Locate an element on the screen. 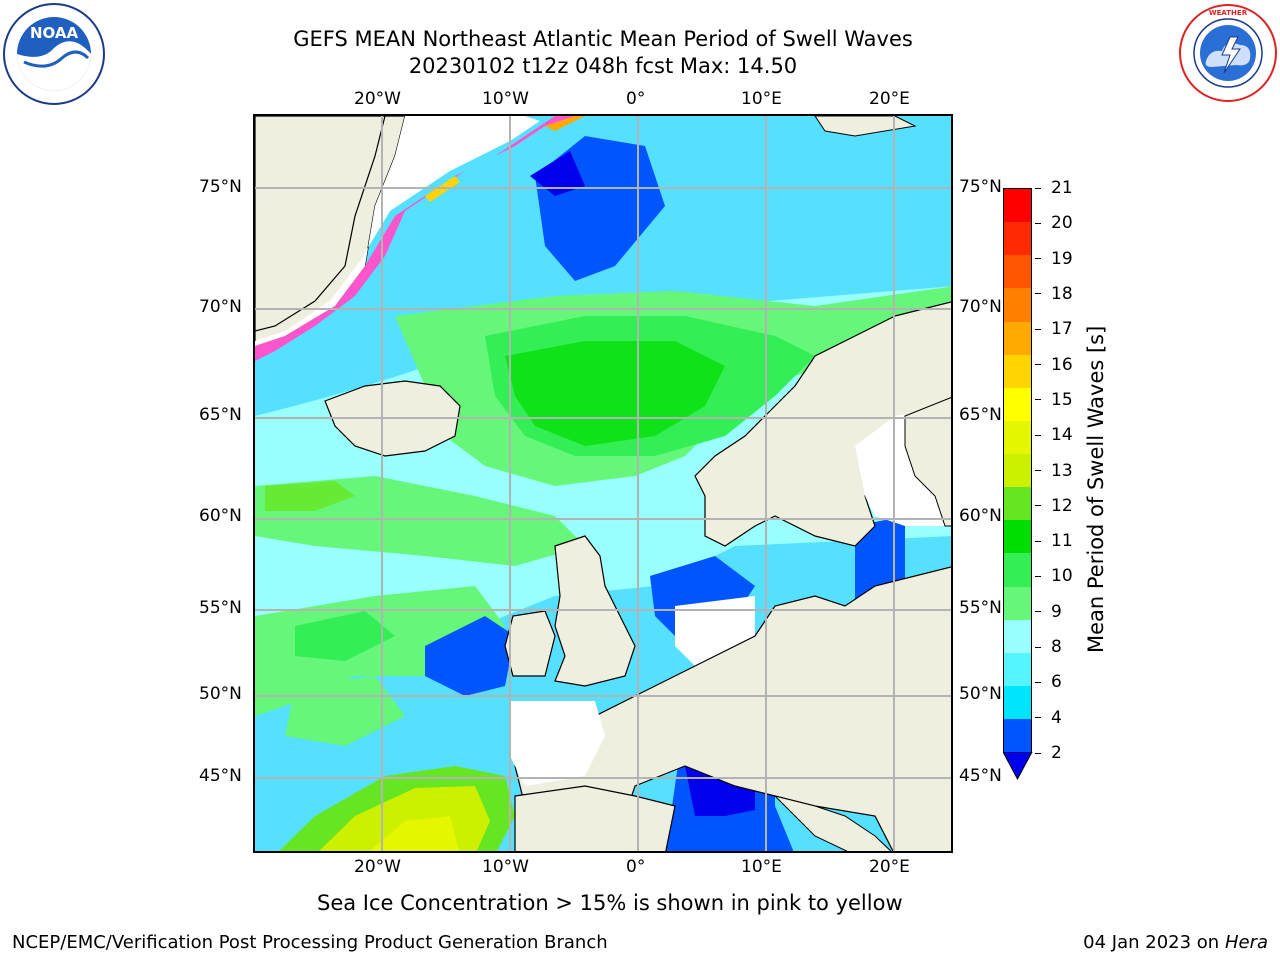  colorbar-tick-label: 9 is located at coordinates (1056, 611).